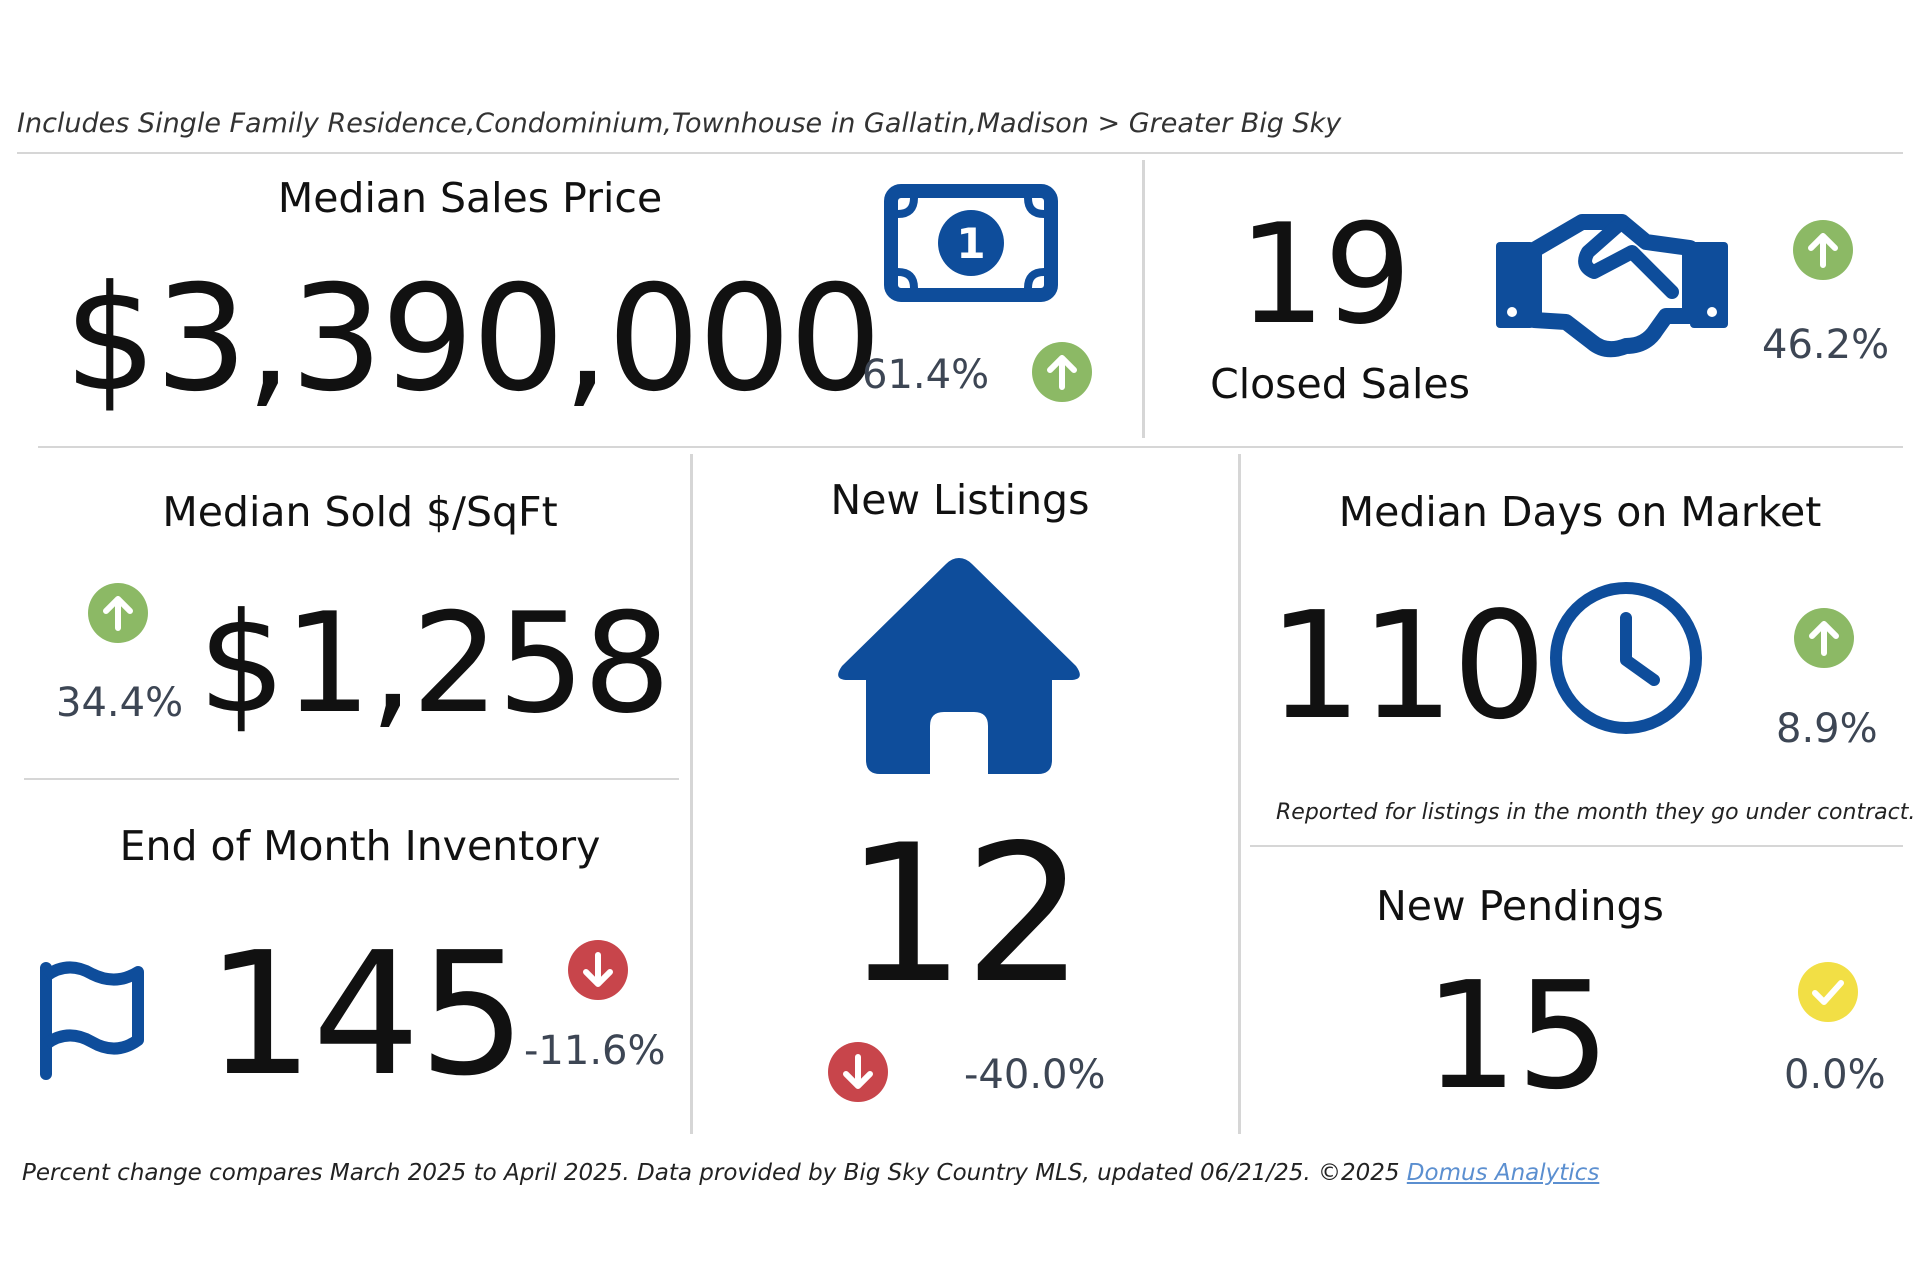 Image resolution: width=1920 pixels, height=1280 pixels. Describe the element at coordinates (91, 1020) in the screenshot. I see `flag-icon` at that location.